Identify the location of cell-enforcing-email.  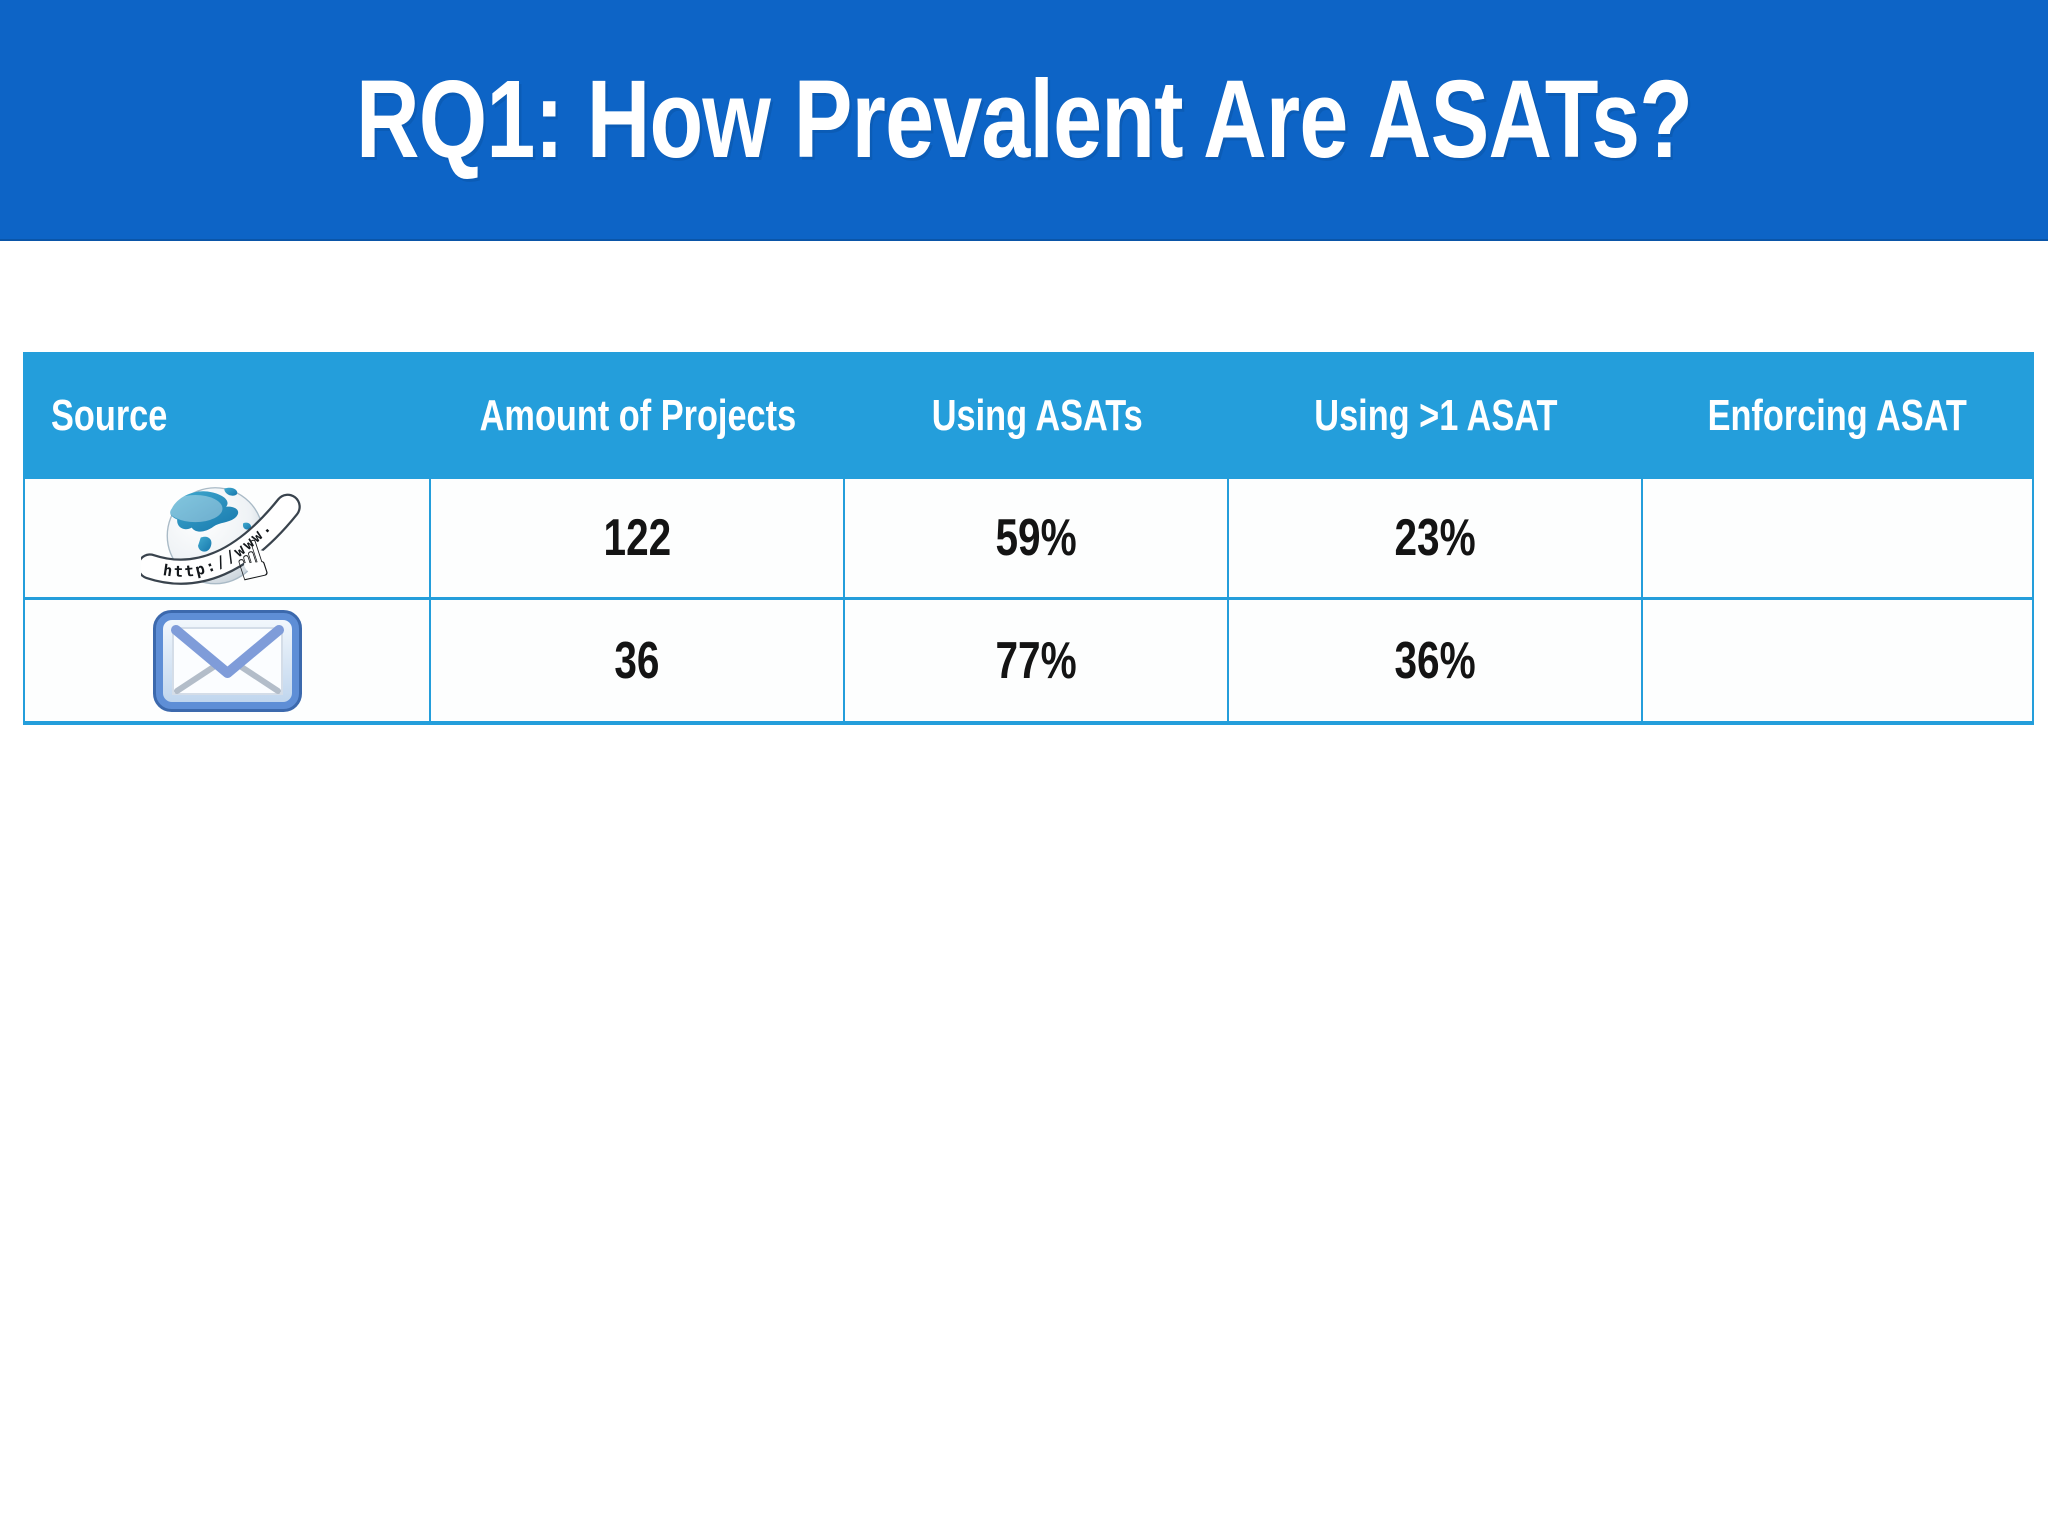
(1837, 660).